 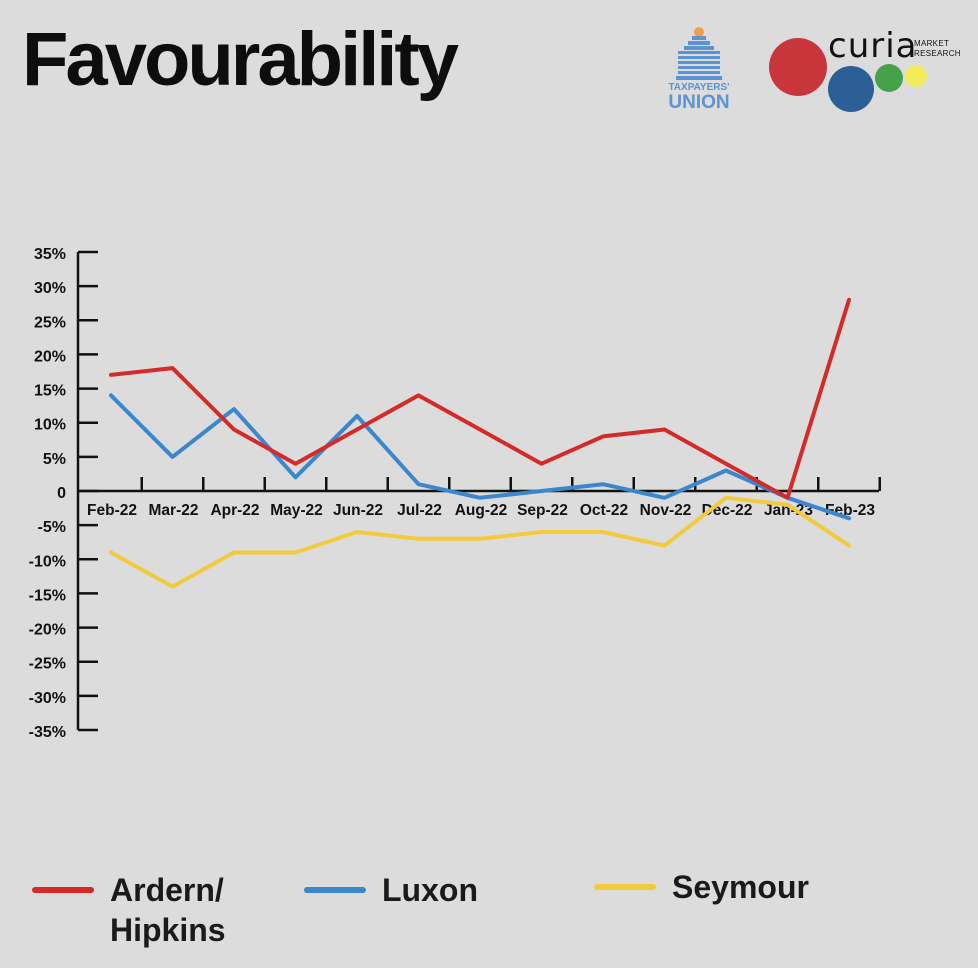 I want to click on series-line-luxon, so click(x=480, y=457).